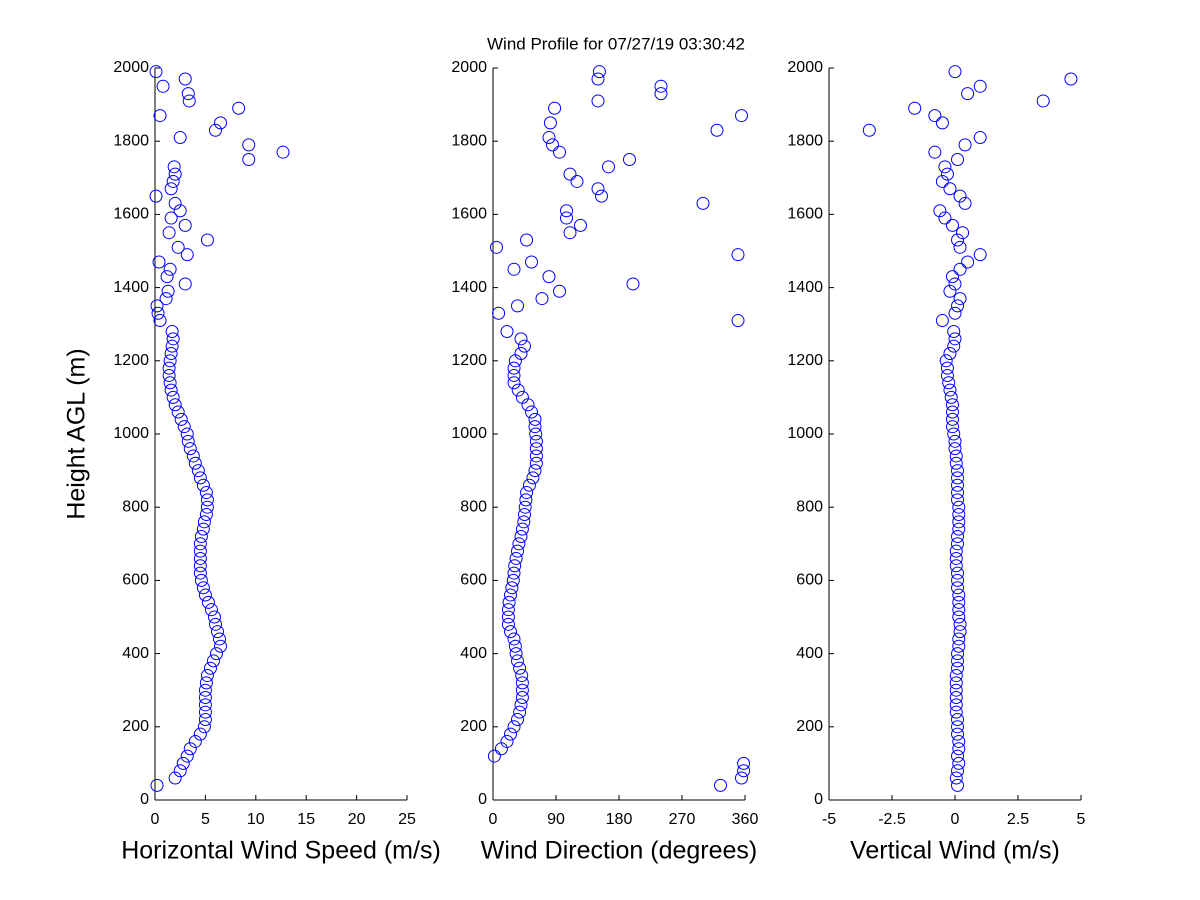 Image resolution: width=1200 pixels, height=900 pixels. Describe the element at coordinates (1081, 819) in the screenshot. I see `x-tick-label: 5` at that location.